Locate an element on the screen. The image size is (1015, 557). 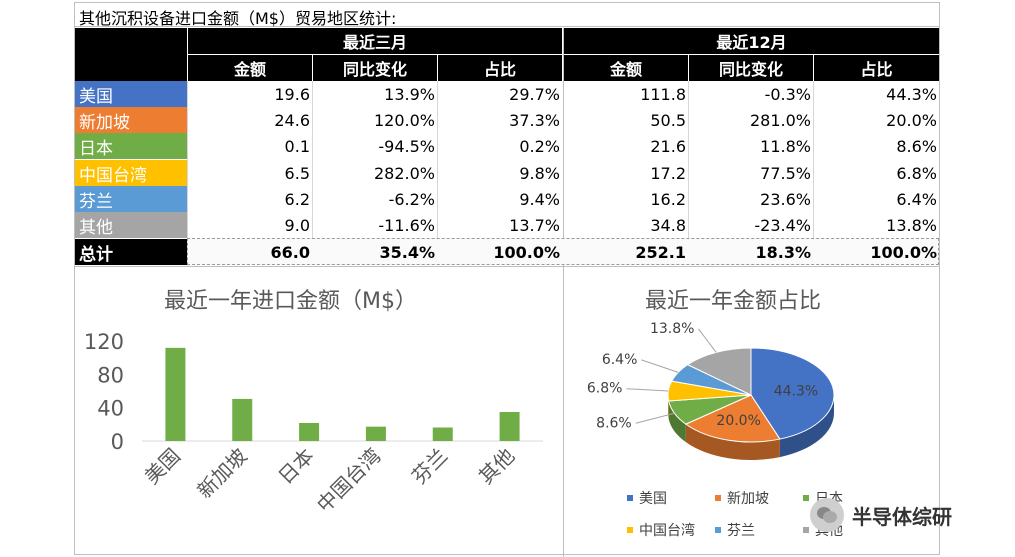
row-label: 中国台湾 is located at coordinates (131, 173).